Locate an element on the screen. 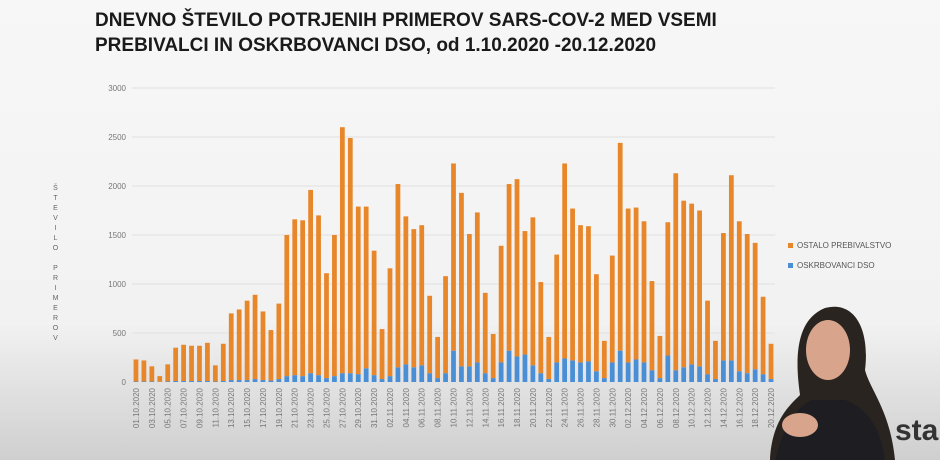  y-tick-label: 3000 is located at coordinates (117, 88).